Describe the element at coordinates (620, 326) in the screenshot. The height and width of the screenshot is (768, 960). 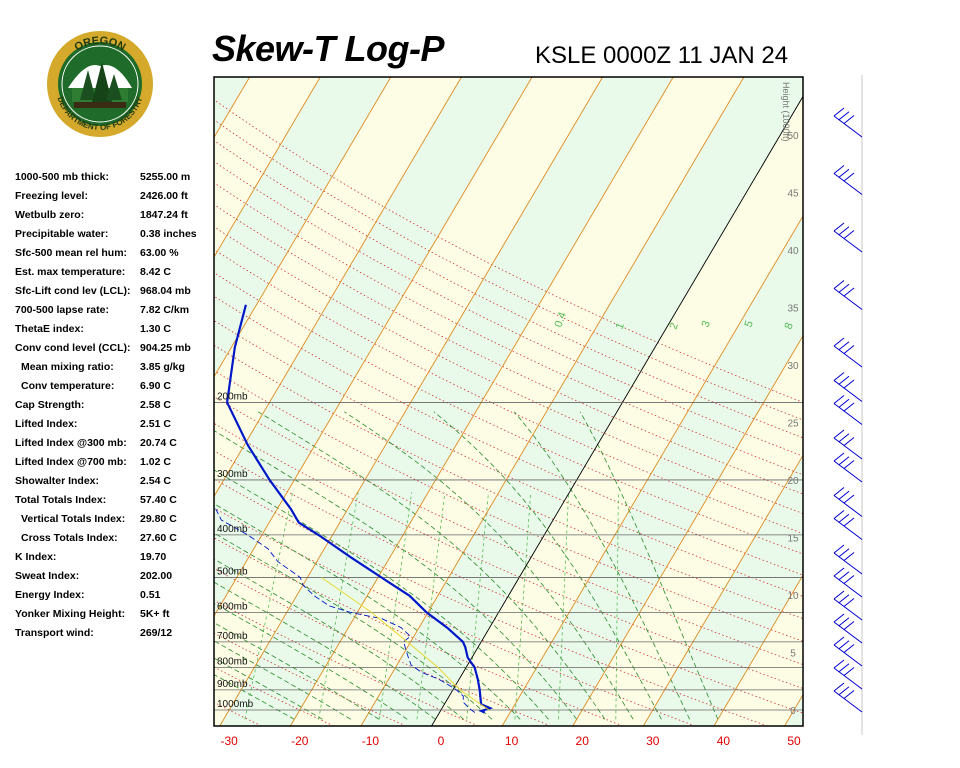
I see `mixing-ratio-label: 1` at that location.